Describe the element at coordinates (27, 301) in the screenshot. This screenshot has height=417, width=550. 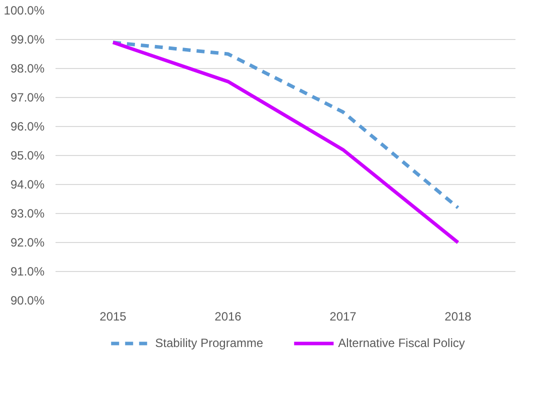
I see `y-tick-label: 90.0%` at that location.